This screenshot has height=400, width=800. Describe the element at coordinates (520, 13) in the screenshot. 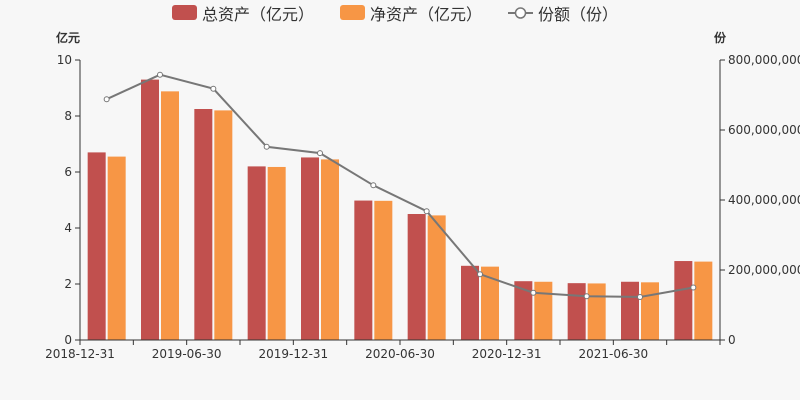

I see `legend-swatch-share-marker` at that location.